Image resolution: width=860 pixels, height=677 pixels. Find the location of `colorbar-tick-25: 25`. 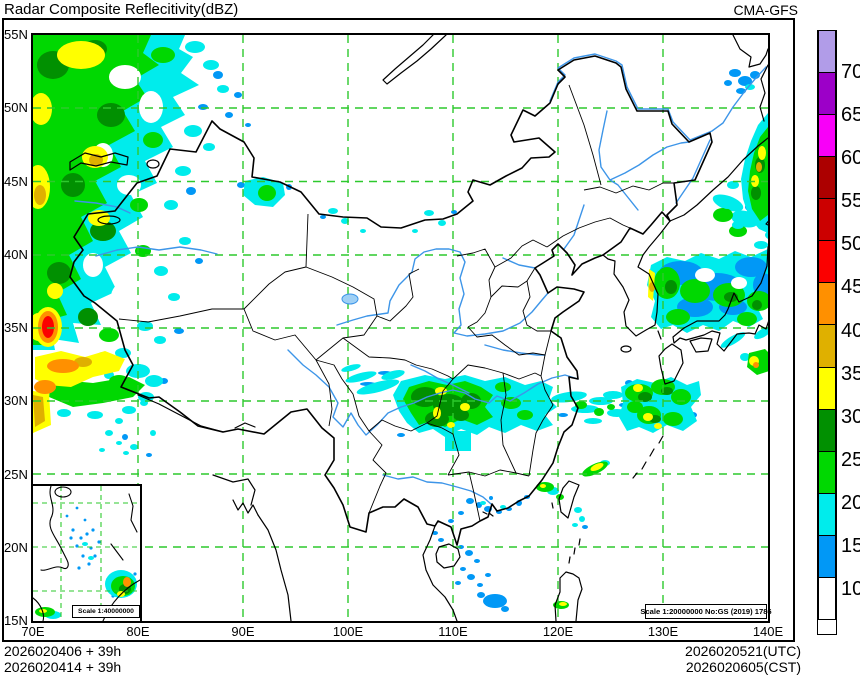

colorbar-tick-25: 25 is located at coordinates (850, 459).